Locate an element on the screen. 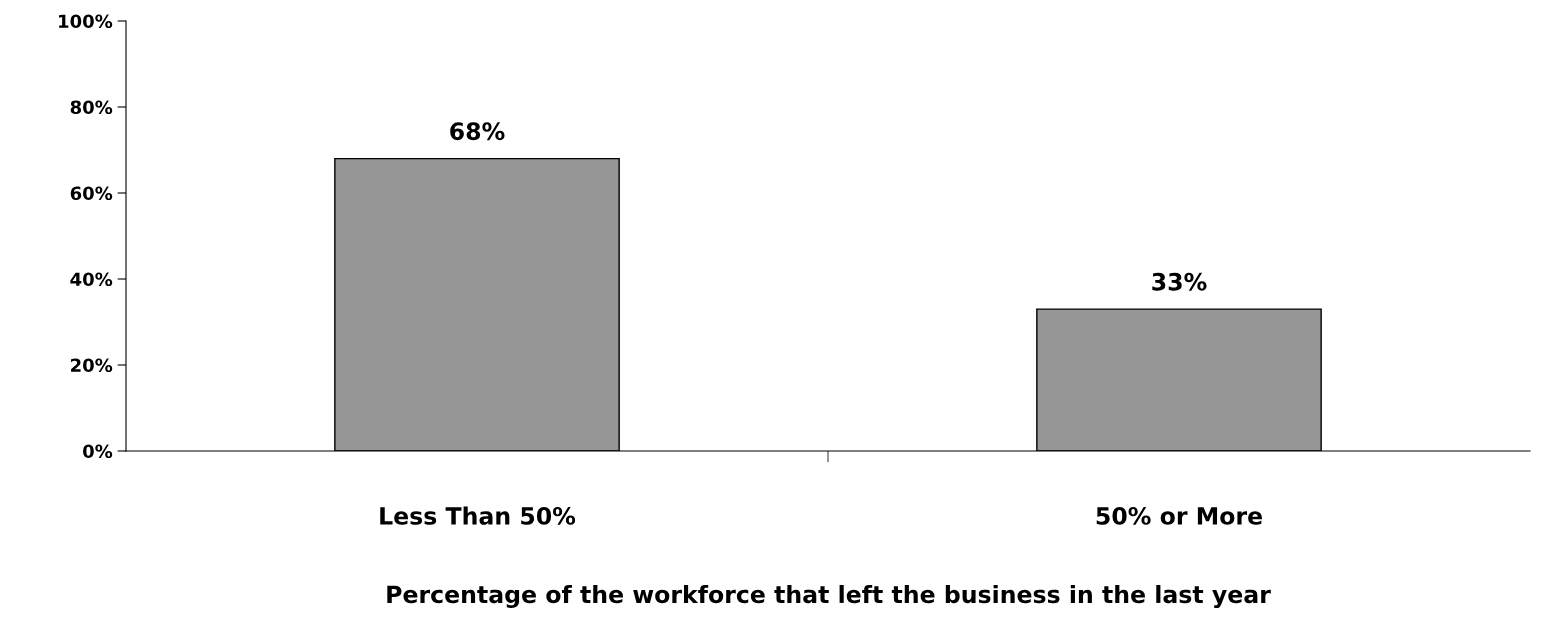 The width and height of the screenshot is (1543, 621). y-tick-label: 40% is located at coordinates (91, 279).